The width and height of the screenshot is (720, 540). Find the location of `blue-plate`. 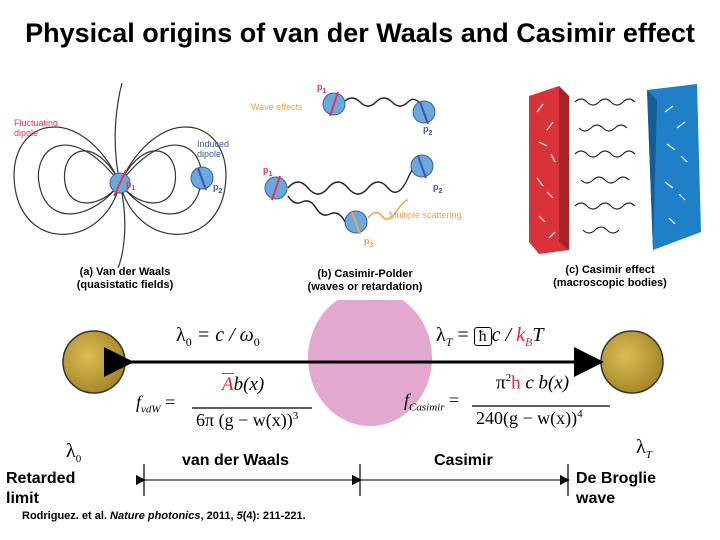

blue-plate is located at coordinates (674, 167).